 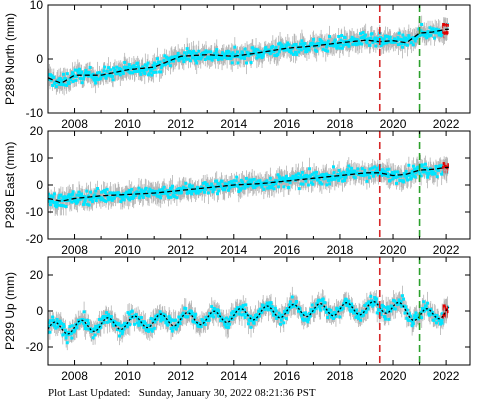 What do you see at coordinates (89, 393) in the screenshot?
I see `footer-label: Plot Last Updated:` at bounding box center [89, 393].